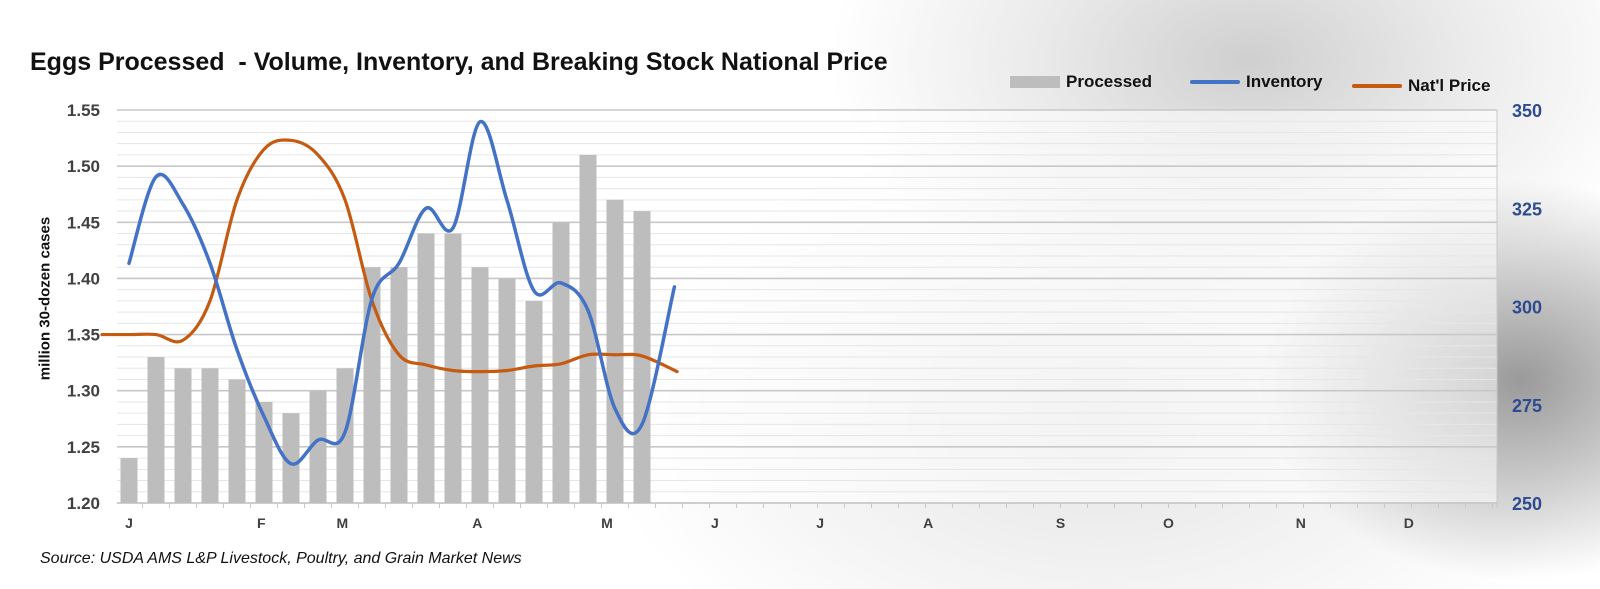 This screenshot has width=1600, height=589. Describe the element at coordinates (83, 335) in the screenshot. I see `left-tick-label: 1.35` at that location.